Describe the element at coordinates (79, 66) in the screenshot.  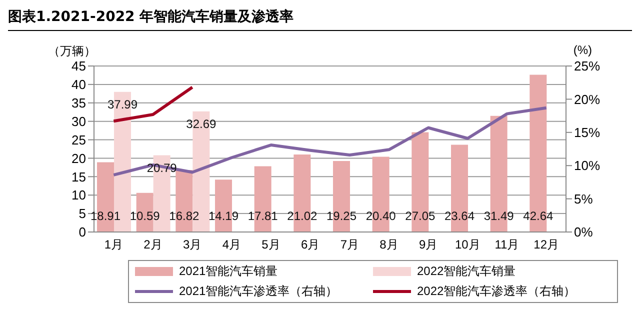
I see `y-tick-label: 45` at that location.